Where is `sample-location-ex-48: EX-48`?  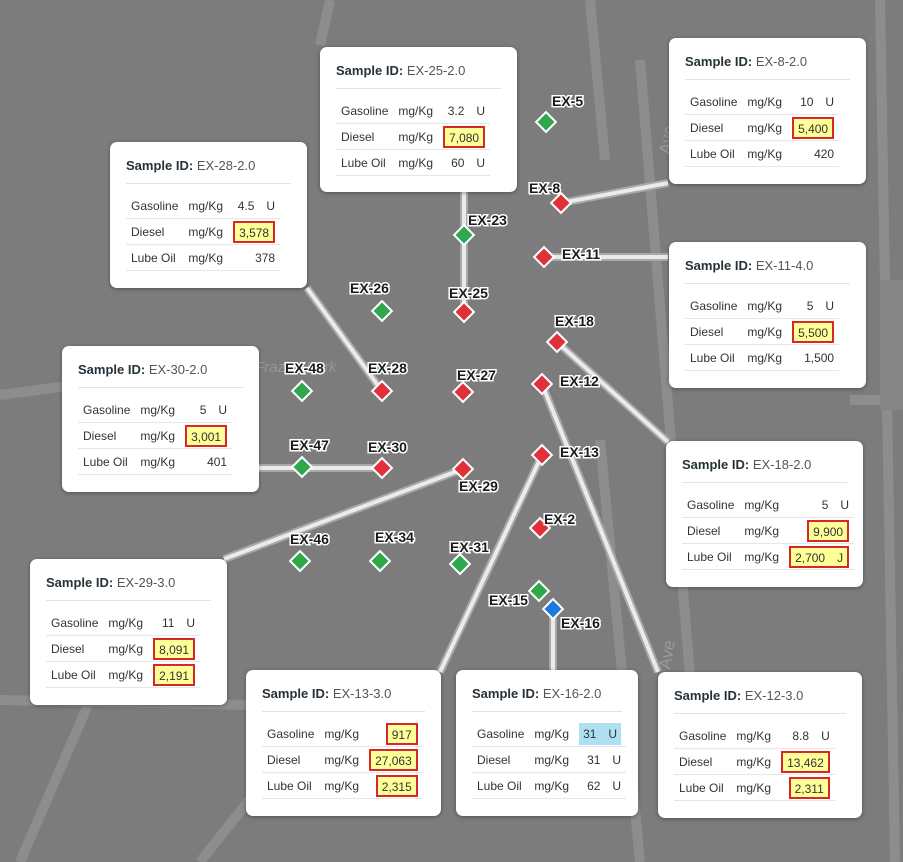
sample-location-ex-48: EX-48 is located at coordinates (305, 381).